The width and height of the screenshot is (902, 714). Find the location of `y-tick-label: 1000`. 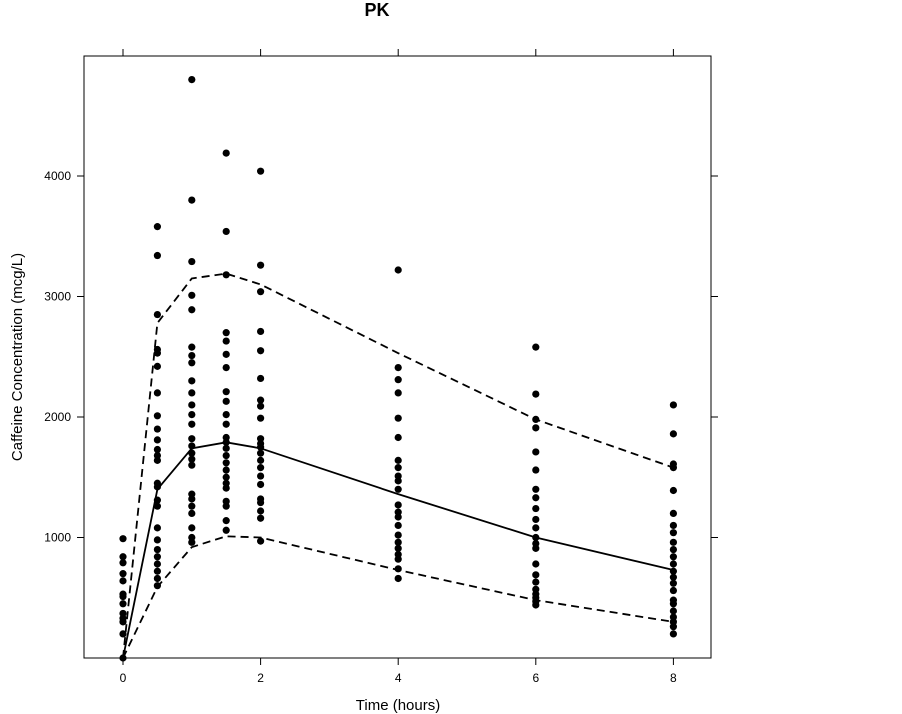

y-tick-label: 1000 is located at coordinates (57, 538).